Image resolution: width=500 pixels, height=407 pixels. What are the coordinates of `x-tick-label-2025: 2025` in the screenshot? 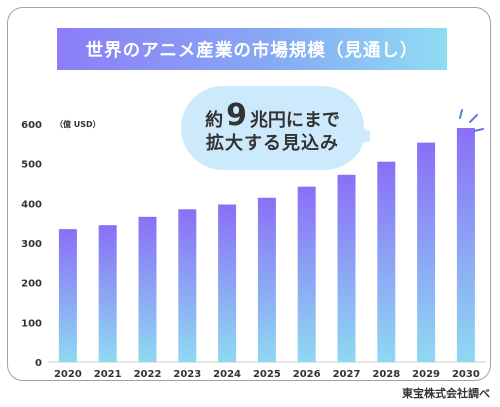 It's located at (267, 374).